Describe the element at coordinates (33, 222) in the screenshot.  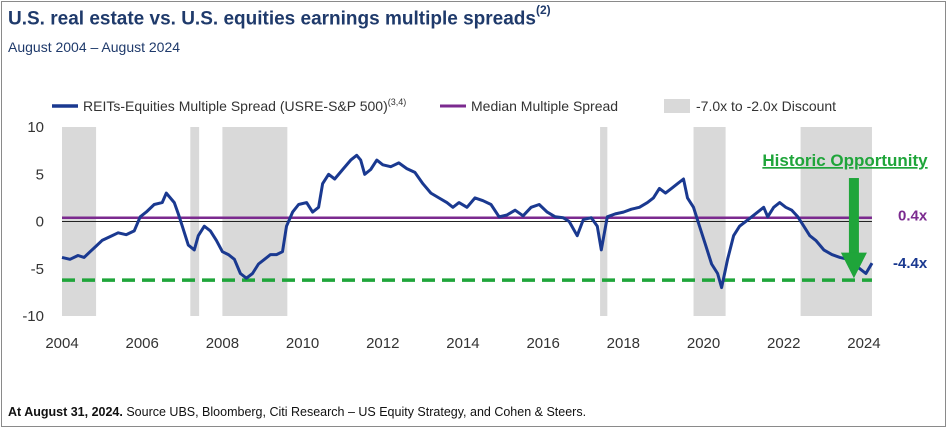
I see `y-axis-ticks: 10 5 0 -5 -10` at that location.